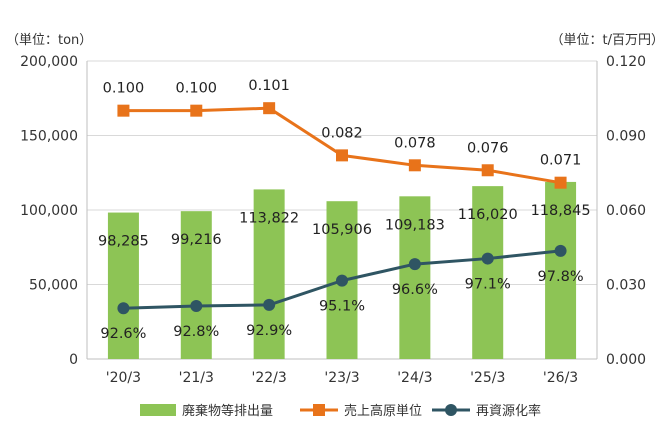 The height and width of the screenshot is (440, 670). Describe the element at coordinates (123, 334) in the screenshot. I see `data-label-recycle: 92.6%` at that location.